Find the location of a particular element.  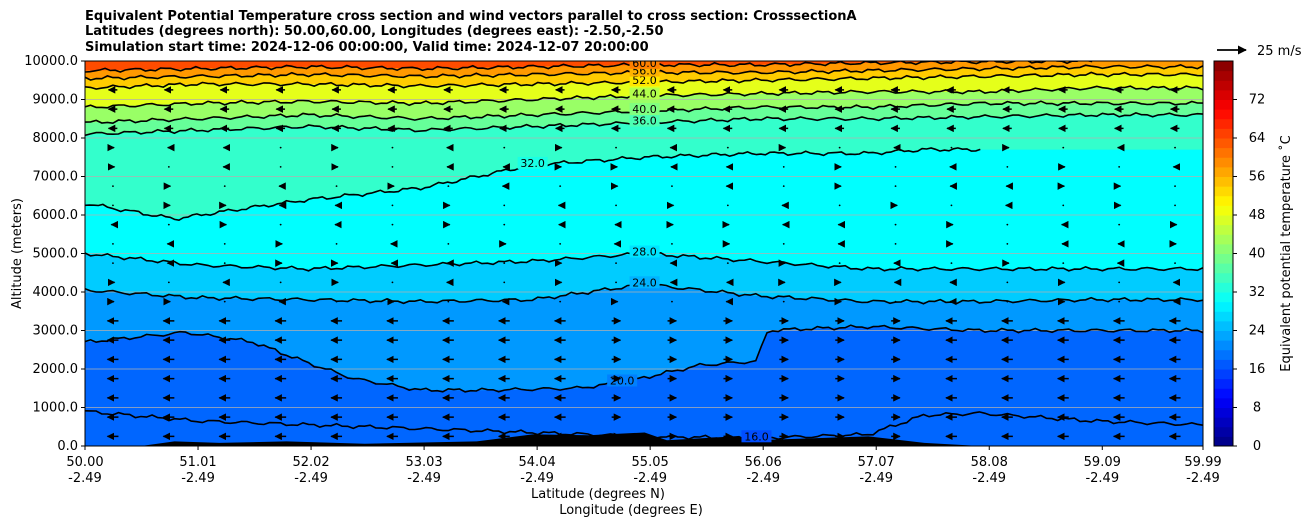

x-tick-lat-label-0: 50.00 is located at coordinates (84, 462).